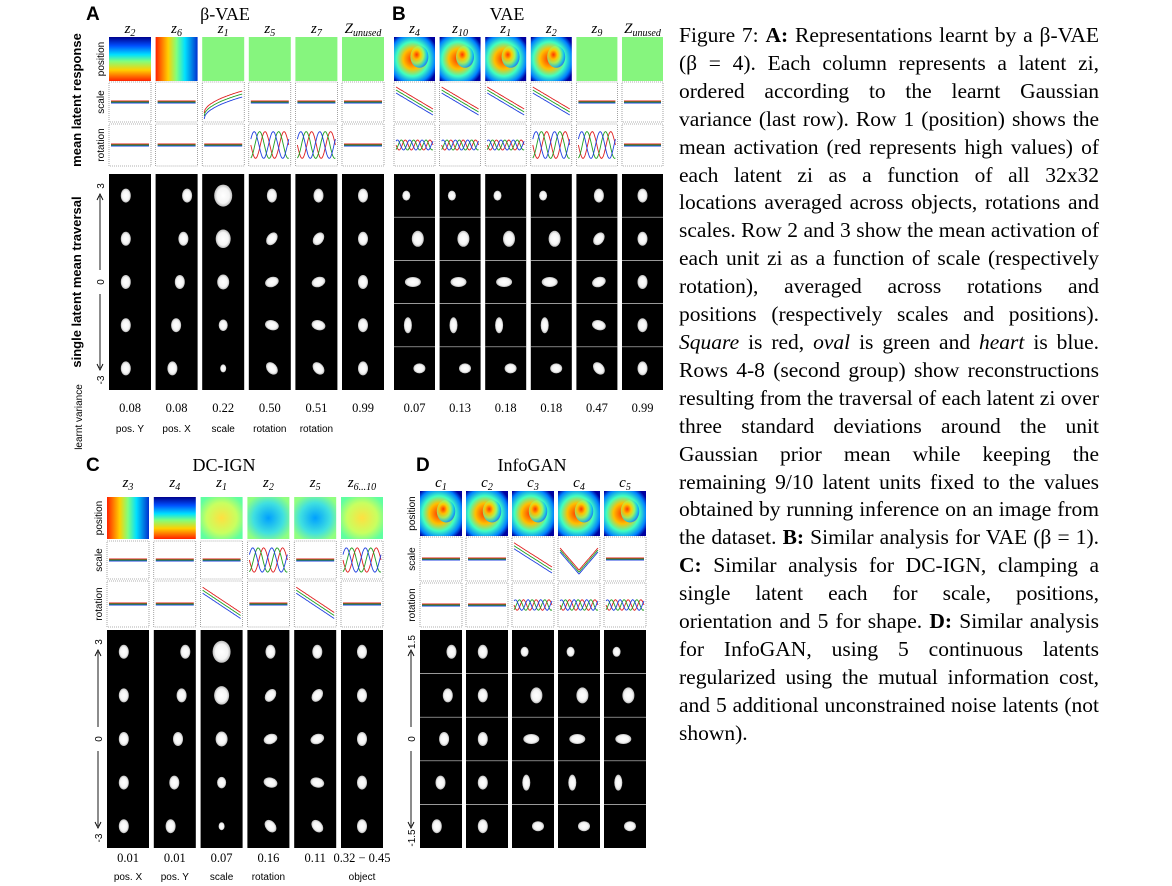 This screenshot has width=1172, height=886. What do you see at coordinates (414, 218) in the screenshot?
I see `latent-column: z4 0.07` at bounding box center [414, 218].